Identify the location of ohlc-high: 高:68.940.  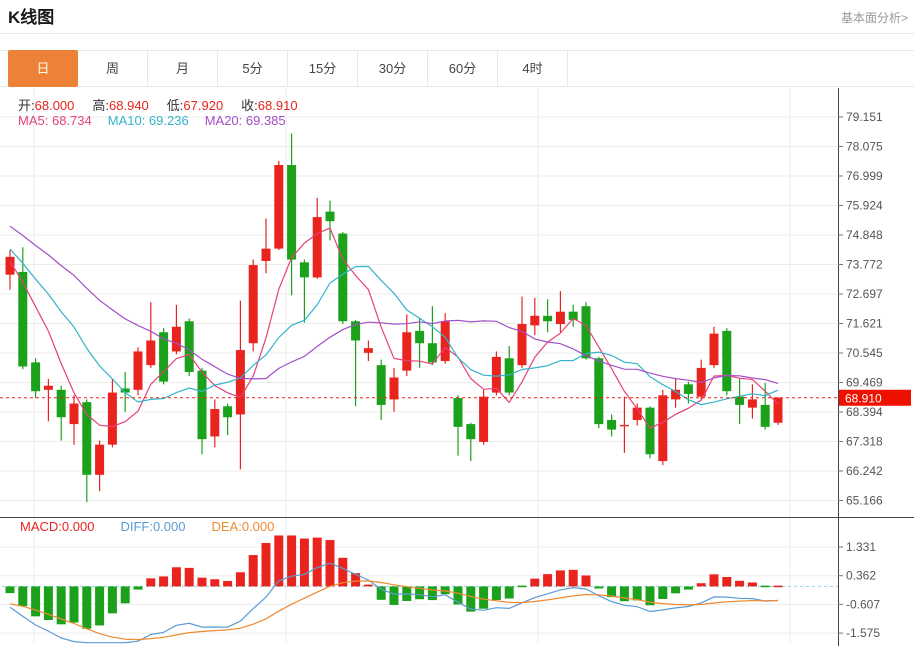
(120, 105).